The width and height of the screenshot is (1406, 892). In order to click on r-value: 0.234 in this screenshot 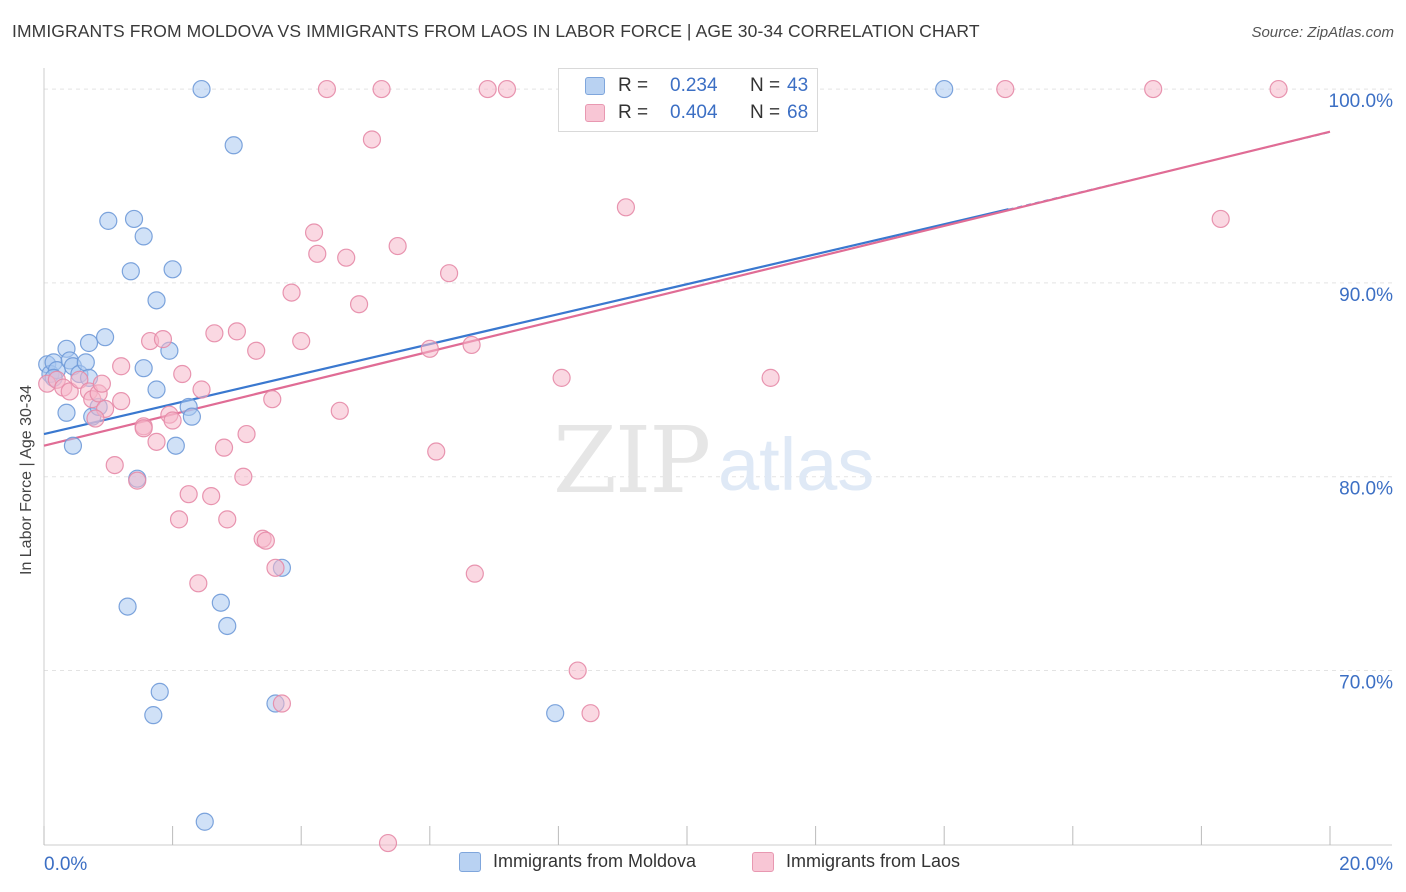, I will do `click(694, 85)`.